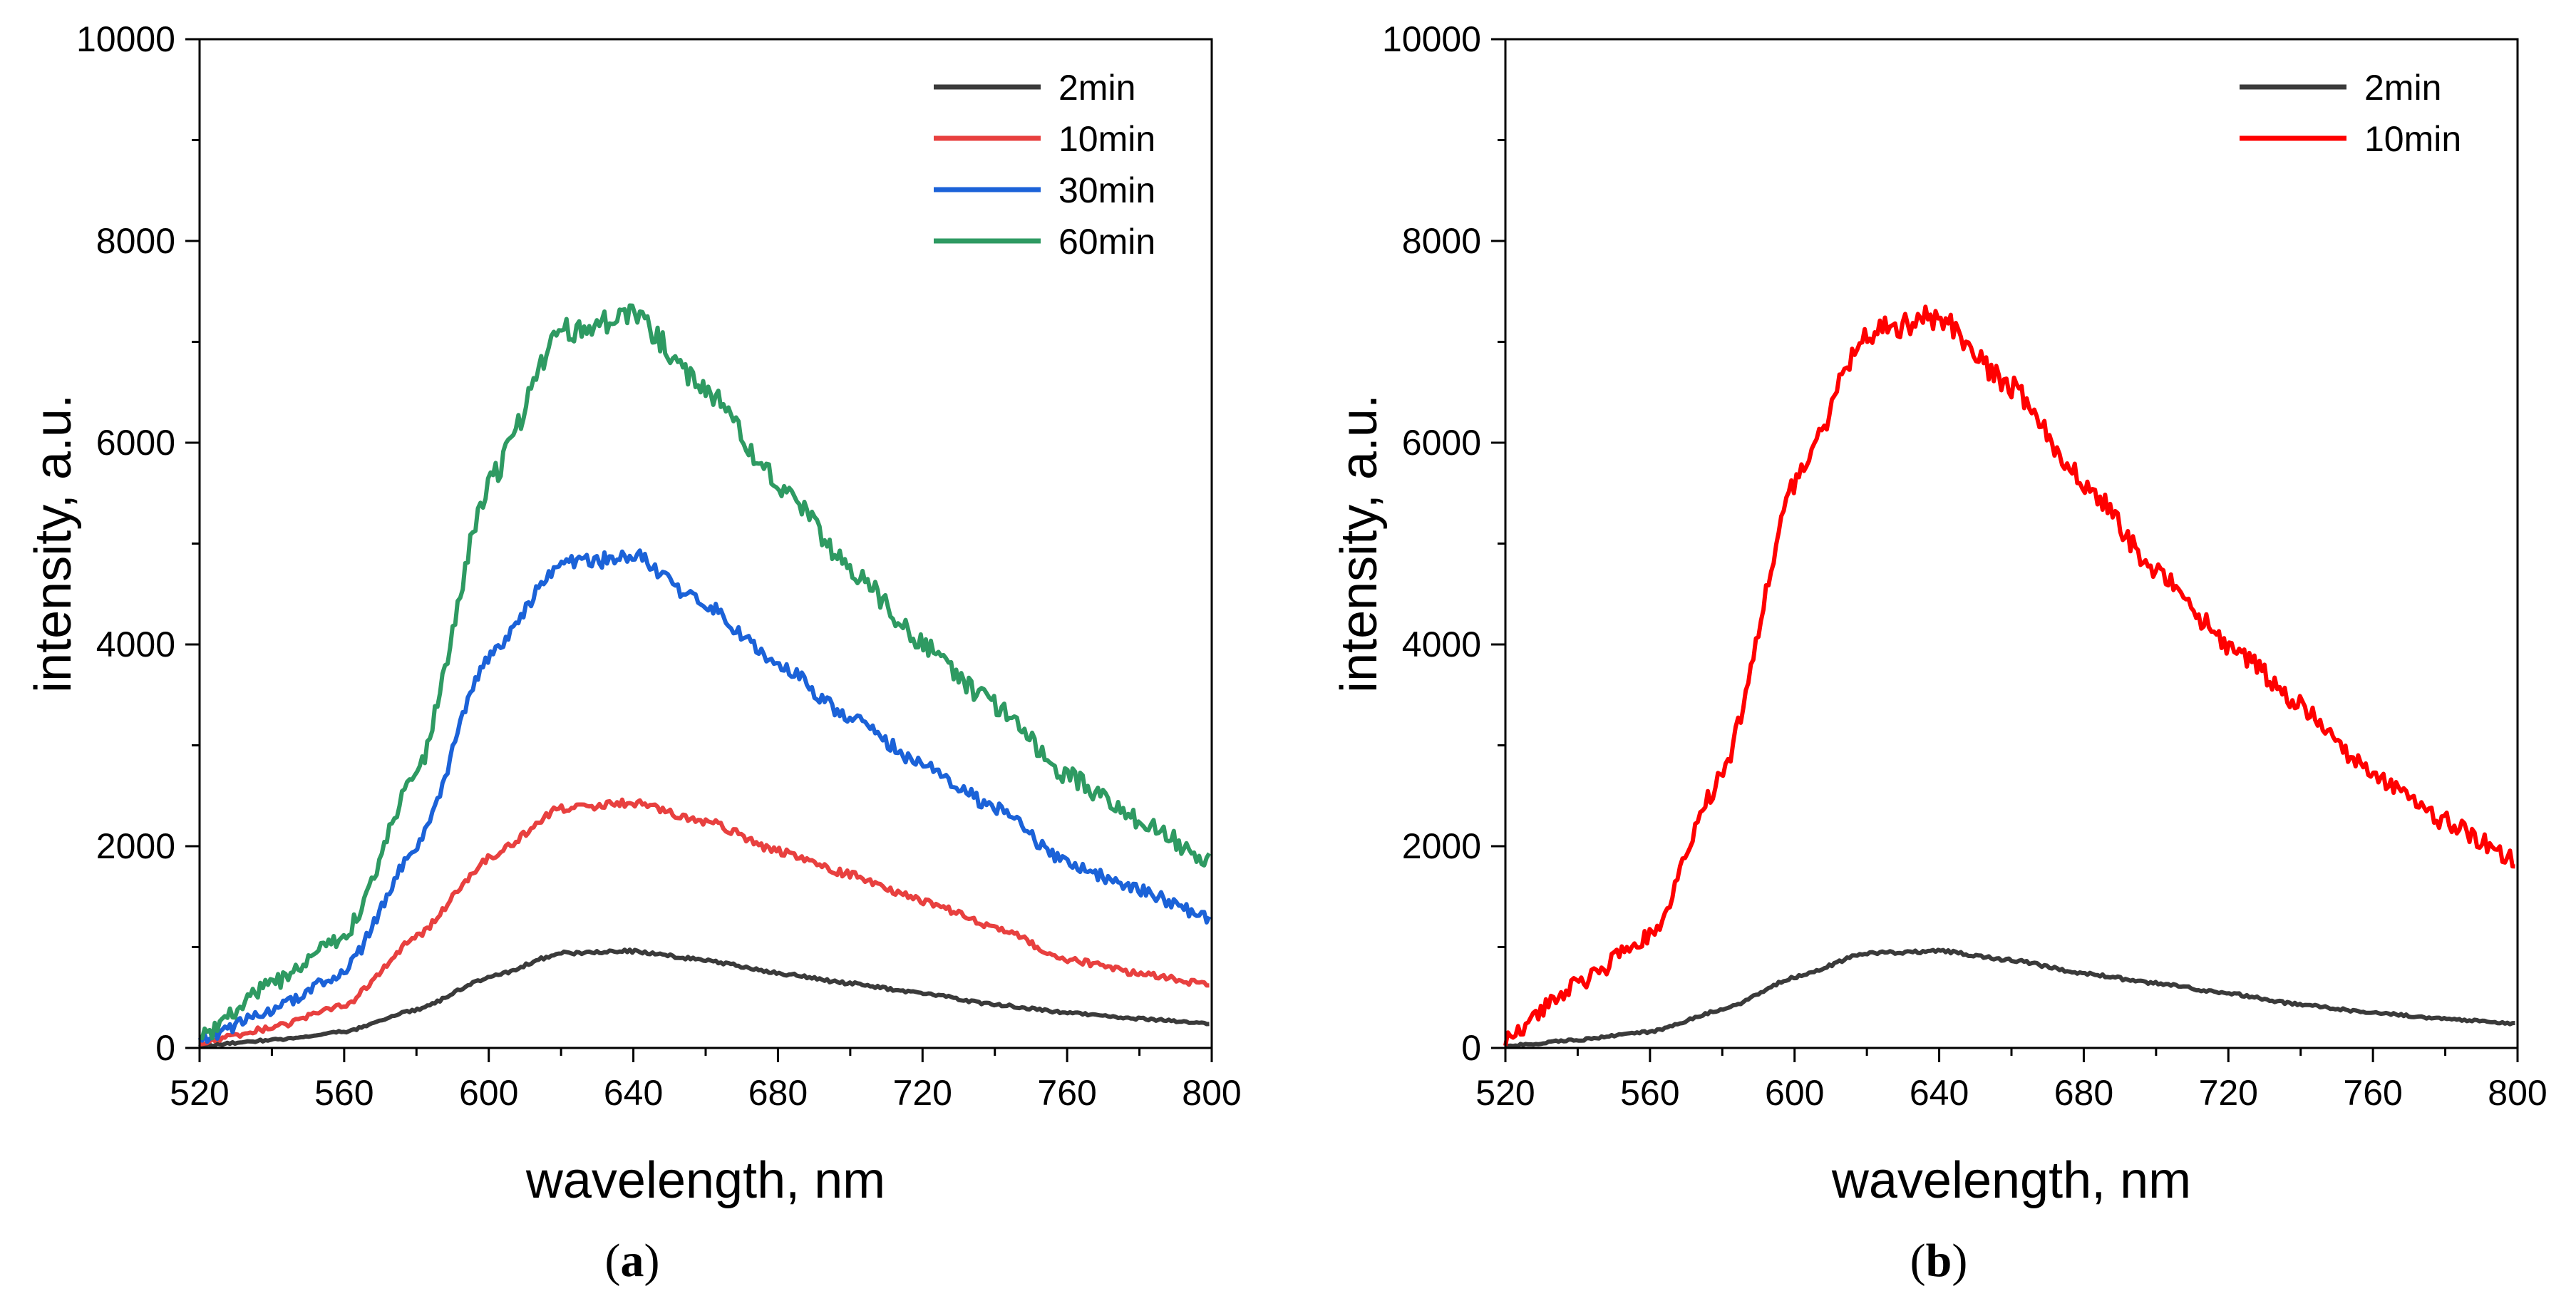 The image size is (2576, 1316). What do you see at coordinates (2010, 998) in the screenshot?
I see `panel-b-series-2min` at bounding box center [2010, 998].